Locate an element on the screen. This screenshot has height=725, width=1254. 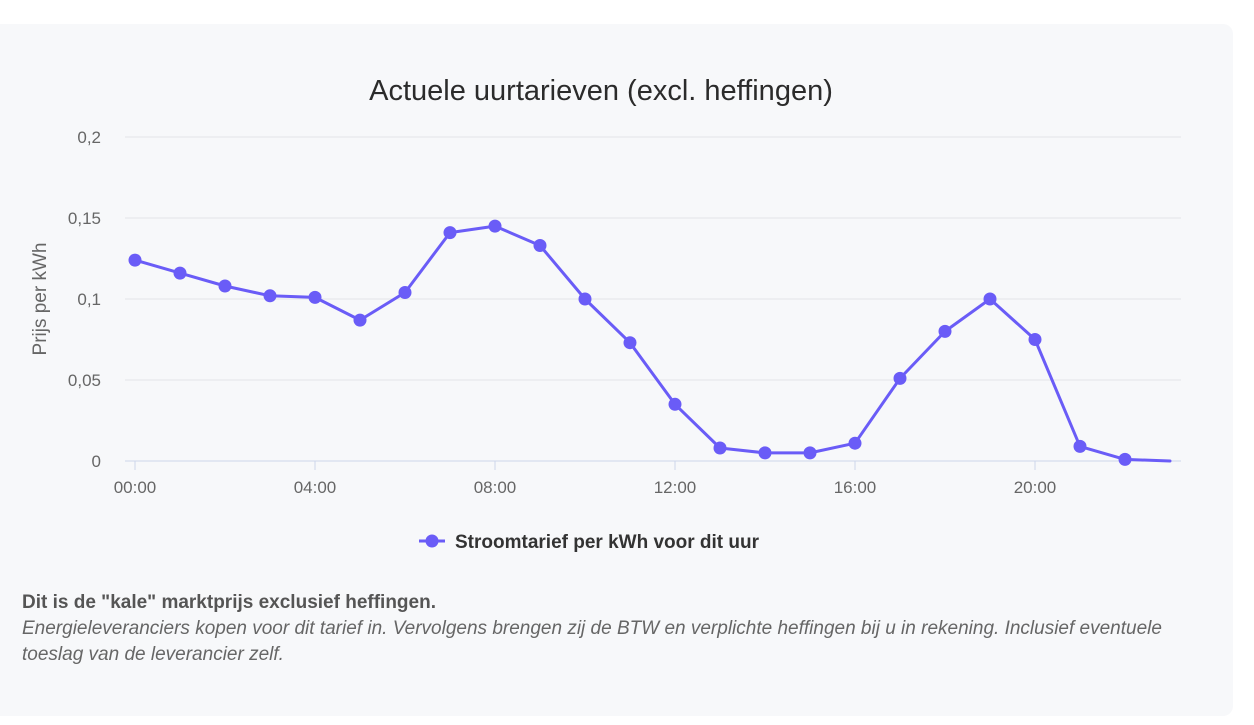
y-axis-title: Prijs per kWh is located at coordinates (40, 299).